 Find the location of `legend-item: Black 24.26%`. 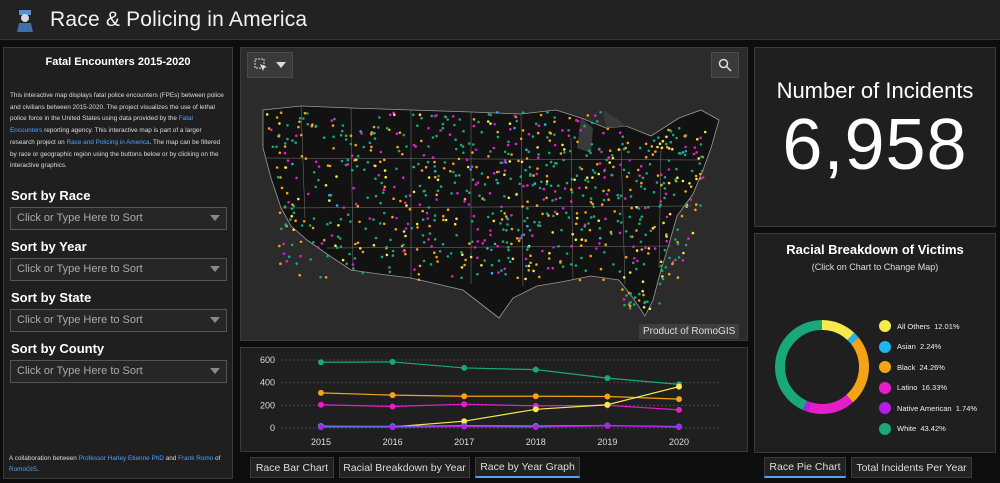

legend-item: Black 24.26% is located at coordinates (928, 367).